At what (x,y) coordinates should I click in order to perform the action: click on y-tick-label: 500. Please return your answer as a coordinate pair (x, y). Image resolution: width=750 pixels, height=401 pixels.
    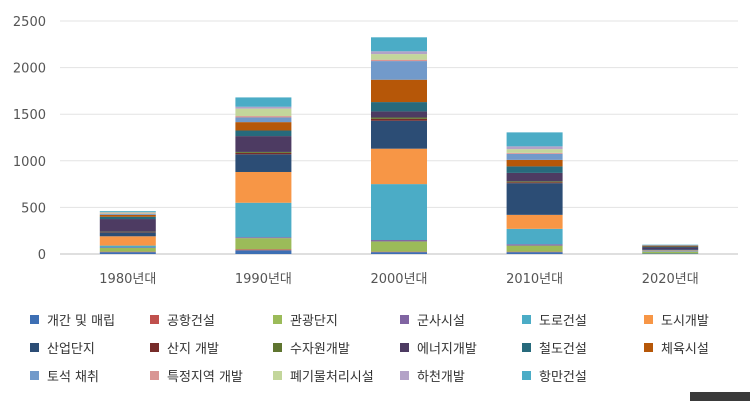
    Looking at the image, I should click on (33, 208).